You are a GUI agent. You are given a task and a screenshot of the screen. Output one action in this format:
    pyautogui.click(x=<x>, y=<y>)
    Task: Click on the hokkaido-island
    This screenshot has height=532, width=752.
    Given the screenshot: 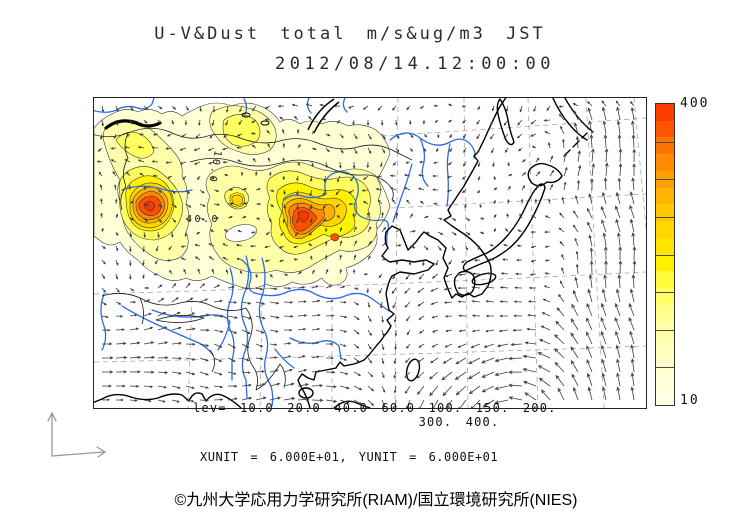 What is the action you would take?
    pyautogui.click(x=545, y=174)
    